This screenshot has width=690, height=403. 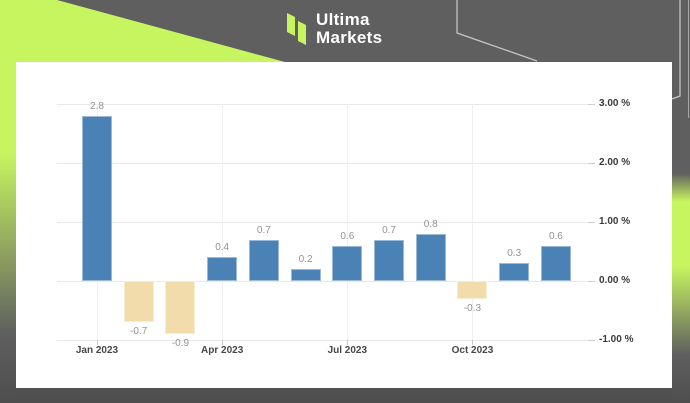 What do you see at coordinates (263, 260) in the screenshot?
I see `bar-may-2023` at bounding box center [263, 260].